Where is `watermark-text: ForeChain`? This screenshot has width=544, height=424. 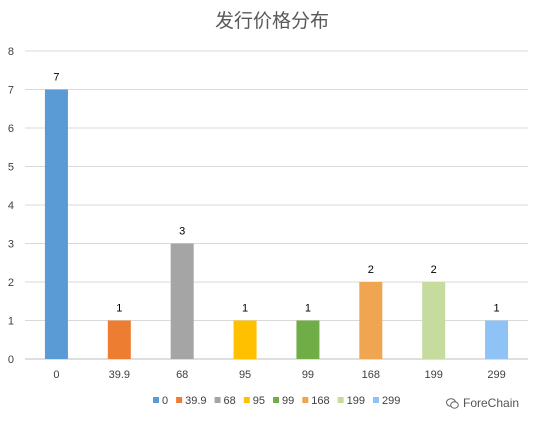 watermark-text: ForeChain is located at coordinates (491, 403).